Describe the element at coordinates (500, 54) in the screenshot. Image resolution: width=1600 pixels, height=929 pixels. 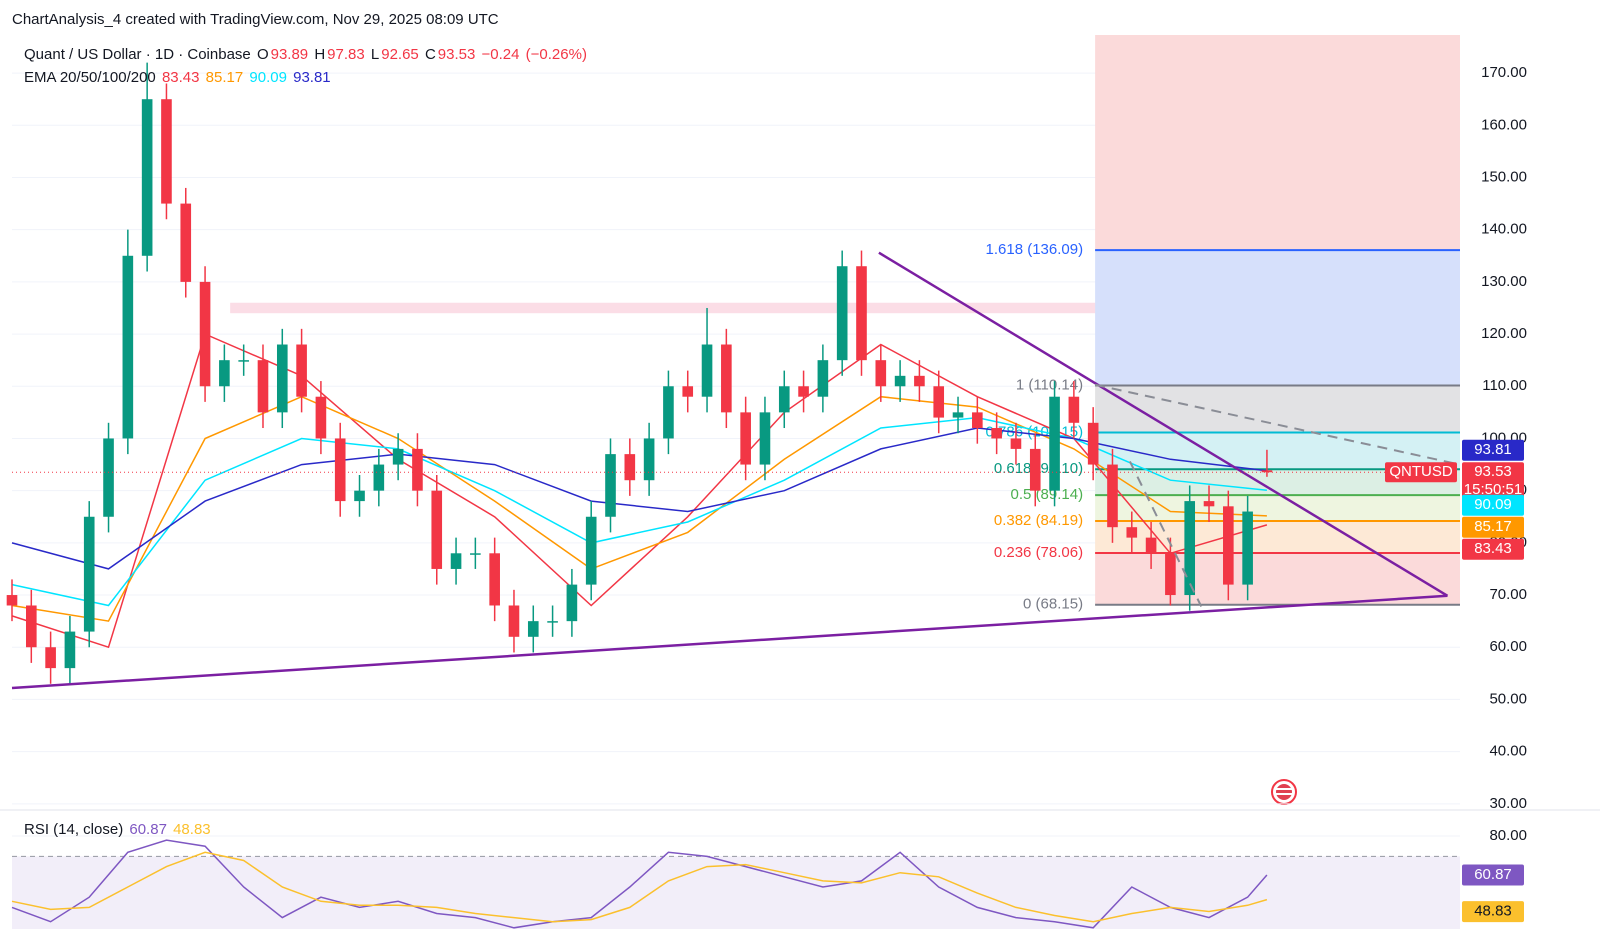
I see `change: −0.24` at that location.